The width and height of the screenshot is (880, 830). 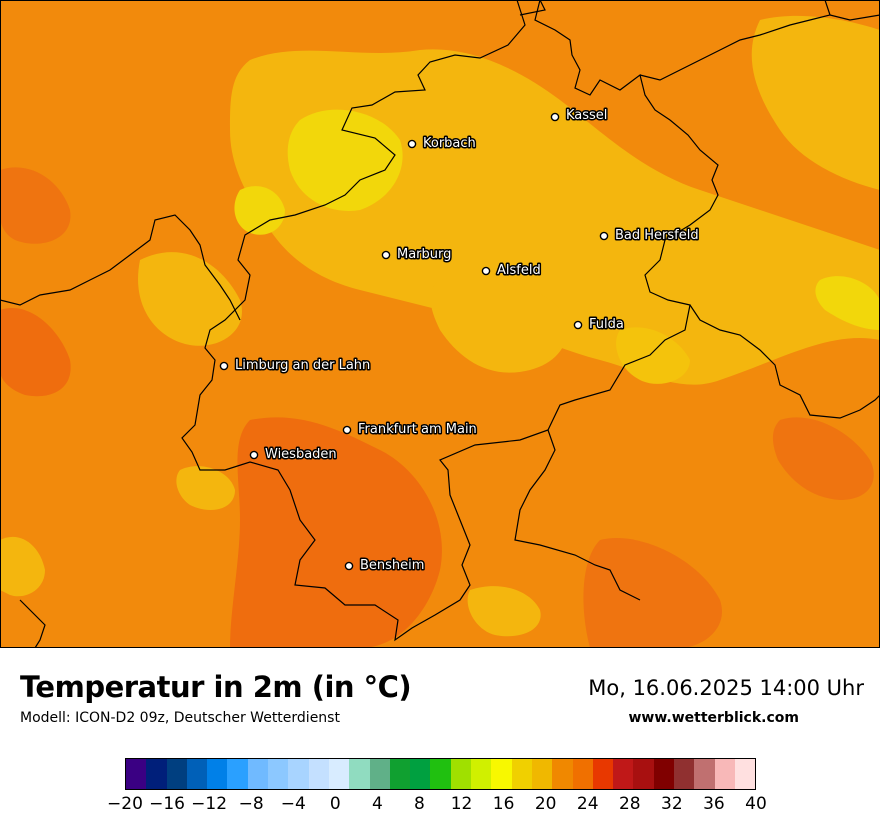 What do you see at coordinates (419, 804) in the screenshot?
I see `colorbar-tick-label: 8` at bounding box center [419, 804].